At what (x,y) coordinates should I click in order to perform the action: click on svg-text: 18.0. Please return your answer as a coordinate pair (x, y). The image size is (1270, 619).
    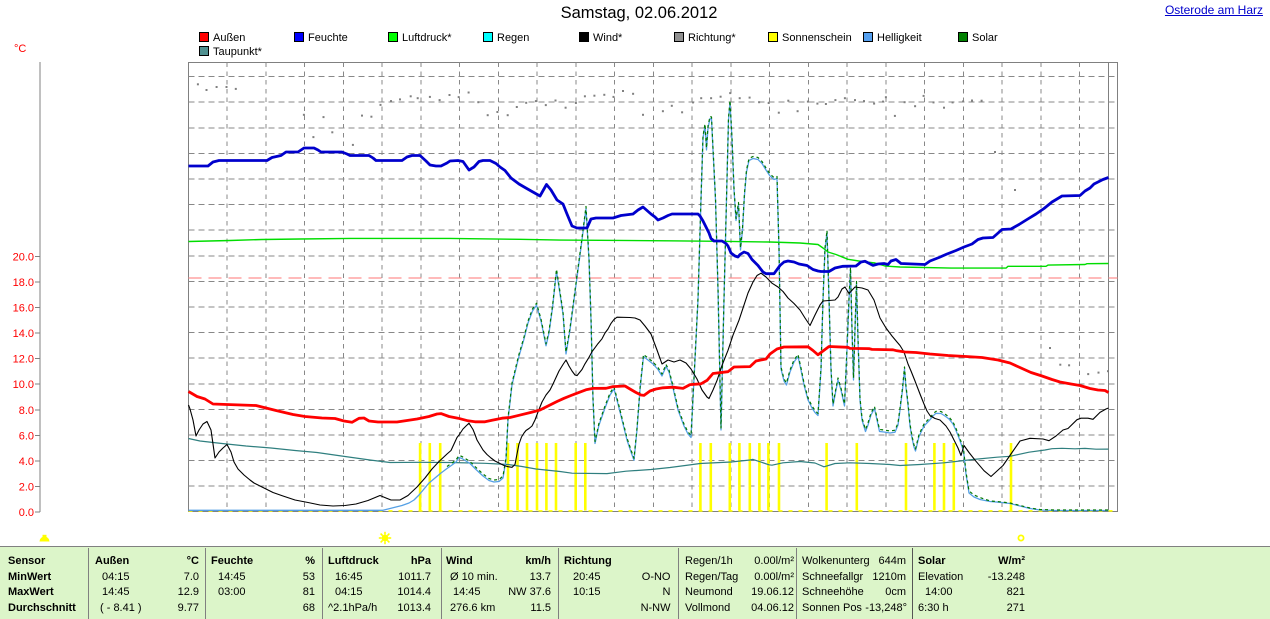
    Looking at the image, I should click on (23, 283).